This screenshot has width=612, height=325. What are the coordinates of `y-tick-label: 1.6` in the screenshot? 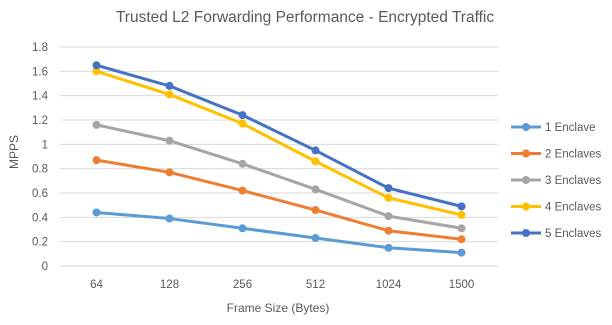 It's located at (40, 72).